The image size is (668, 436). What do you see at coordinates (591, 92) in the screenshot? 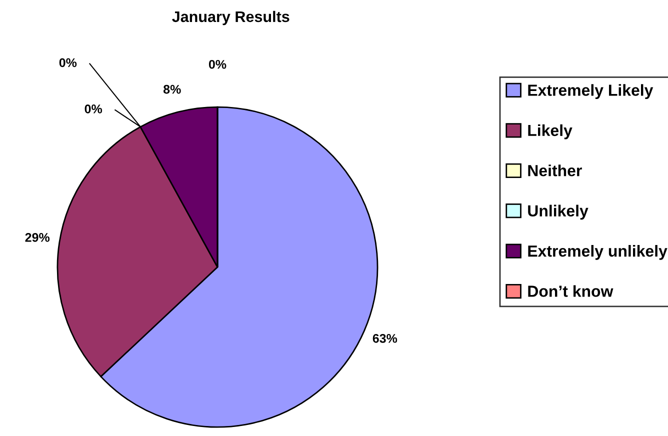
I see `legend-label: Extremely Likely` at bounding box center [591, 92].